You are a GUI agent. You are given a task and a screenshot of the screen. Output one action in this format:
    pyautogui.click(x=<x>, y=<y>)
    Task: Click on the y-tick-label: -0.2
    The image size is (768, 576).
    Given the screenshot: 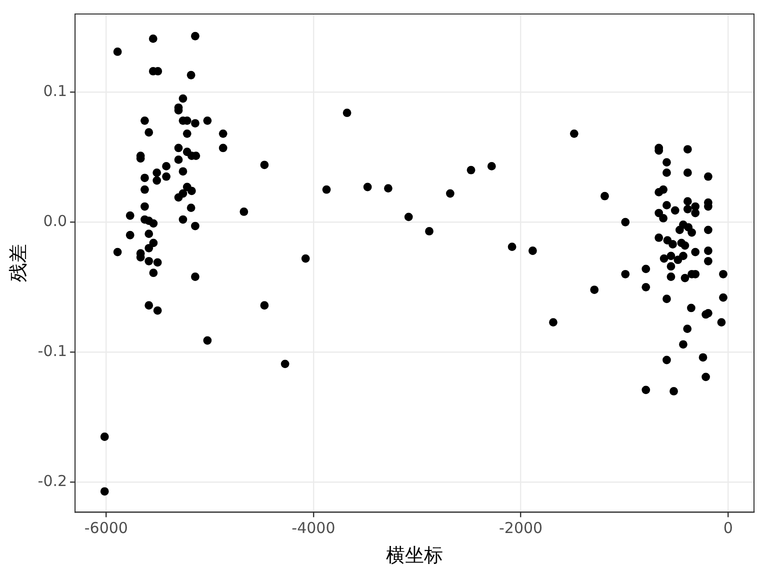 What is the action you would take?
    pyautogui.click(x=53, y=481)
    